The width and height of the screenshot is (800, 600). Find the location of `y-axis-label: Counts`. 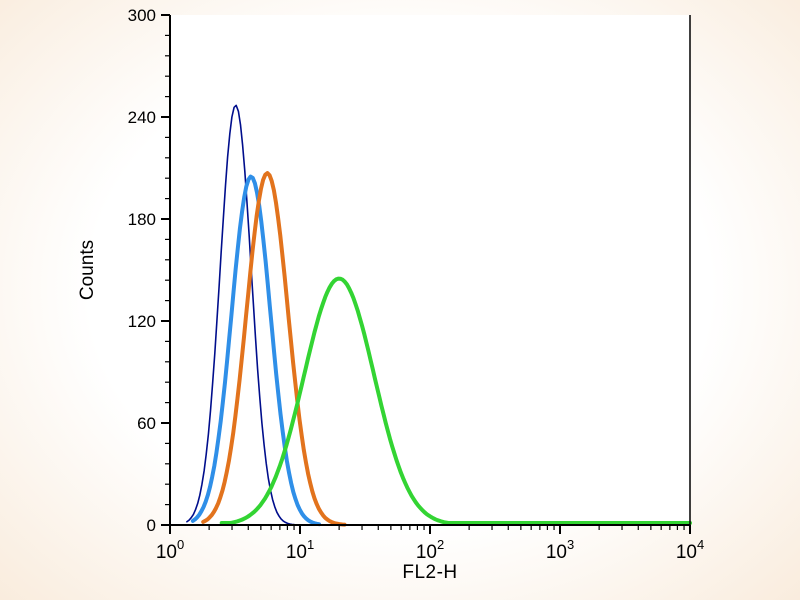

y-axis-label: Counts is located at coordinates (87, 270).